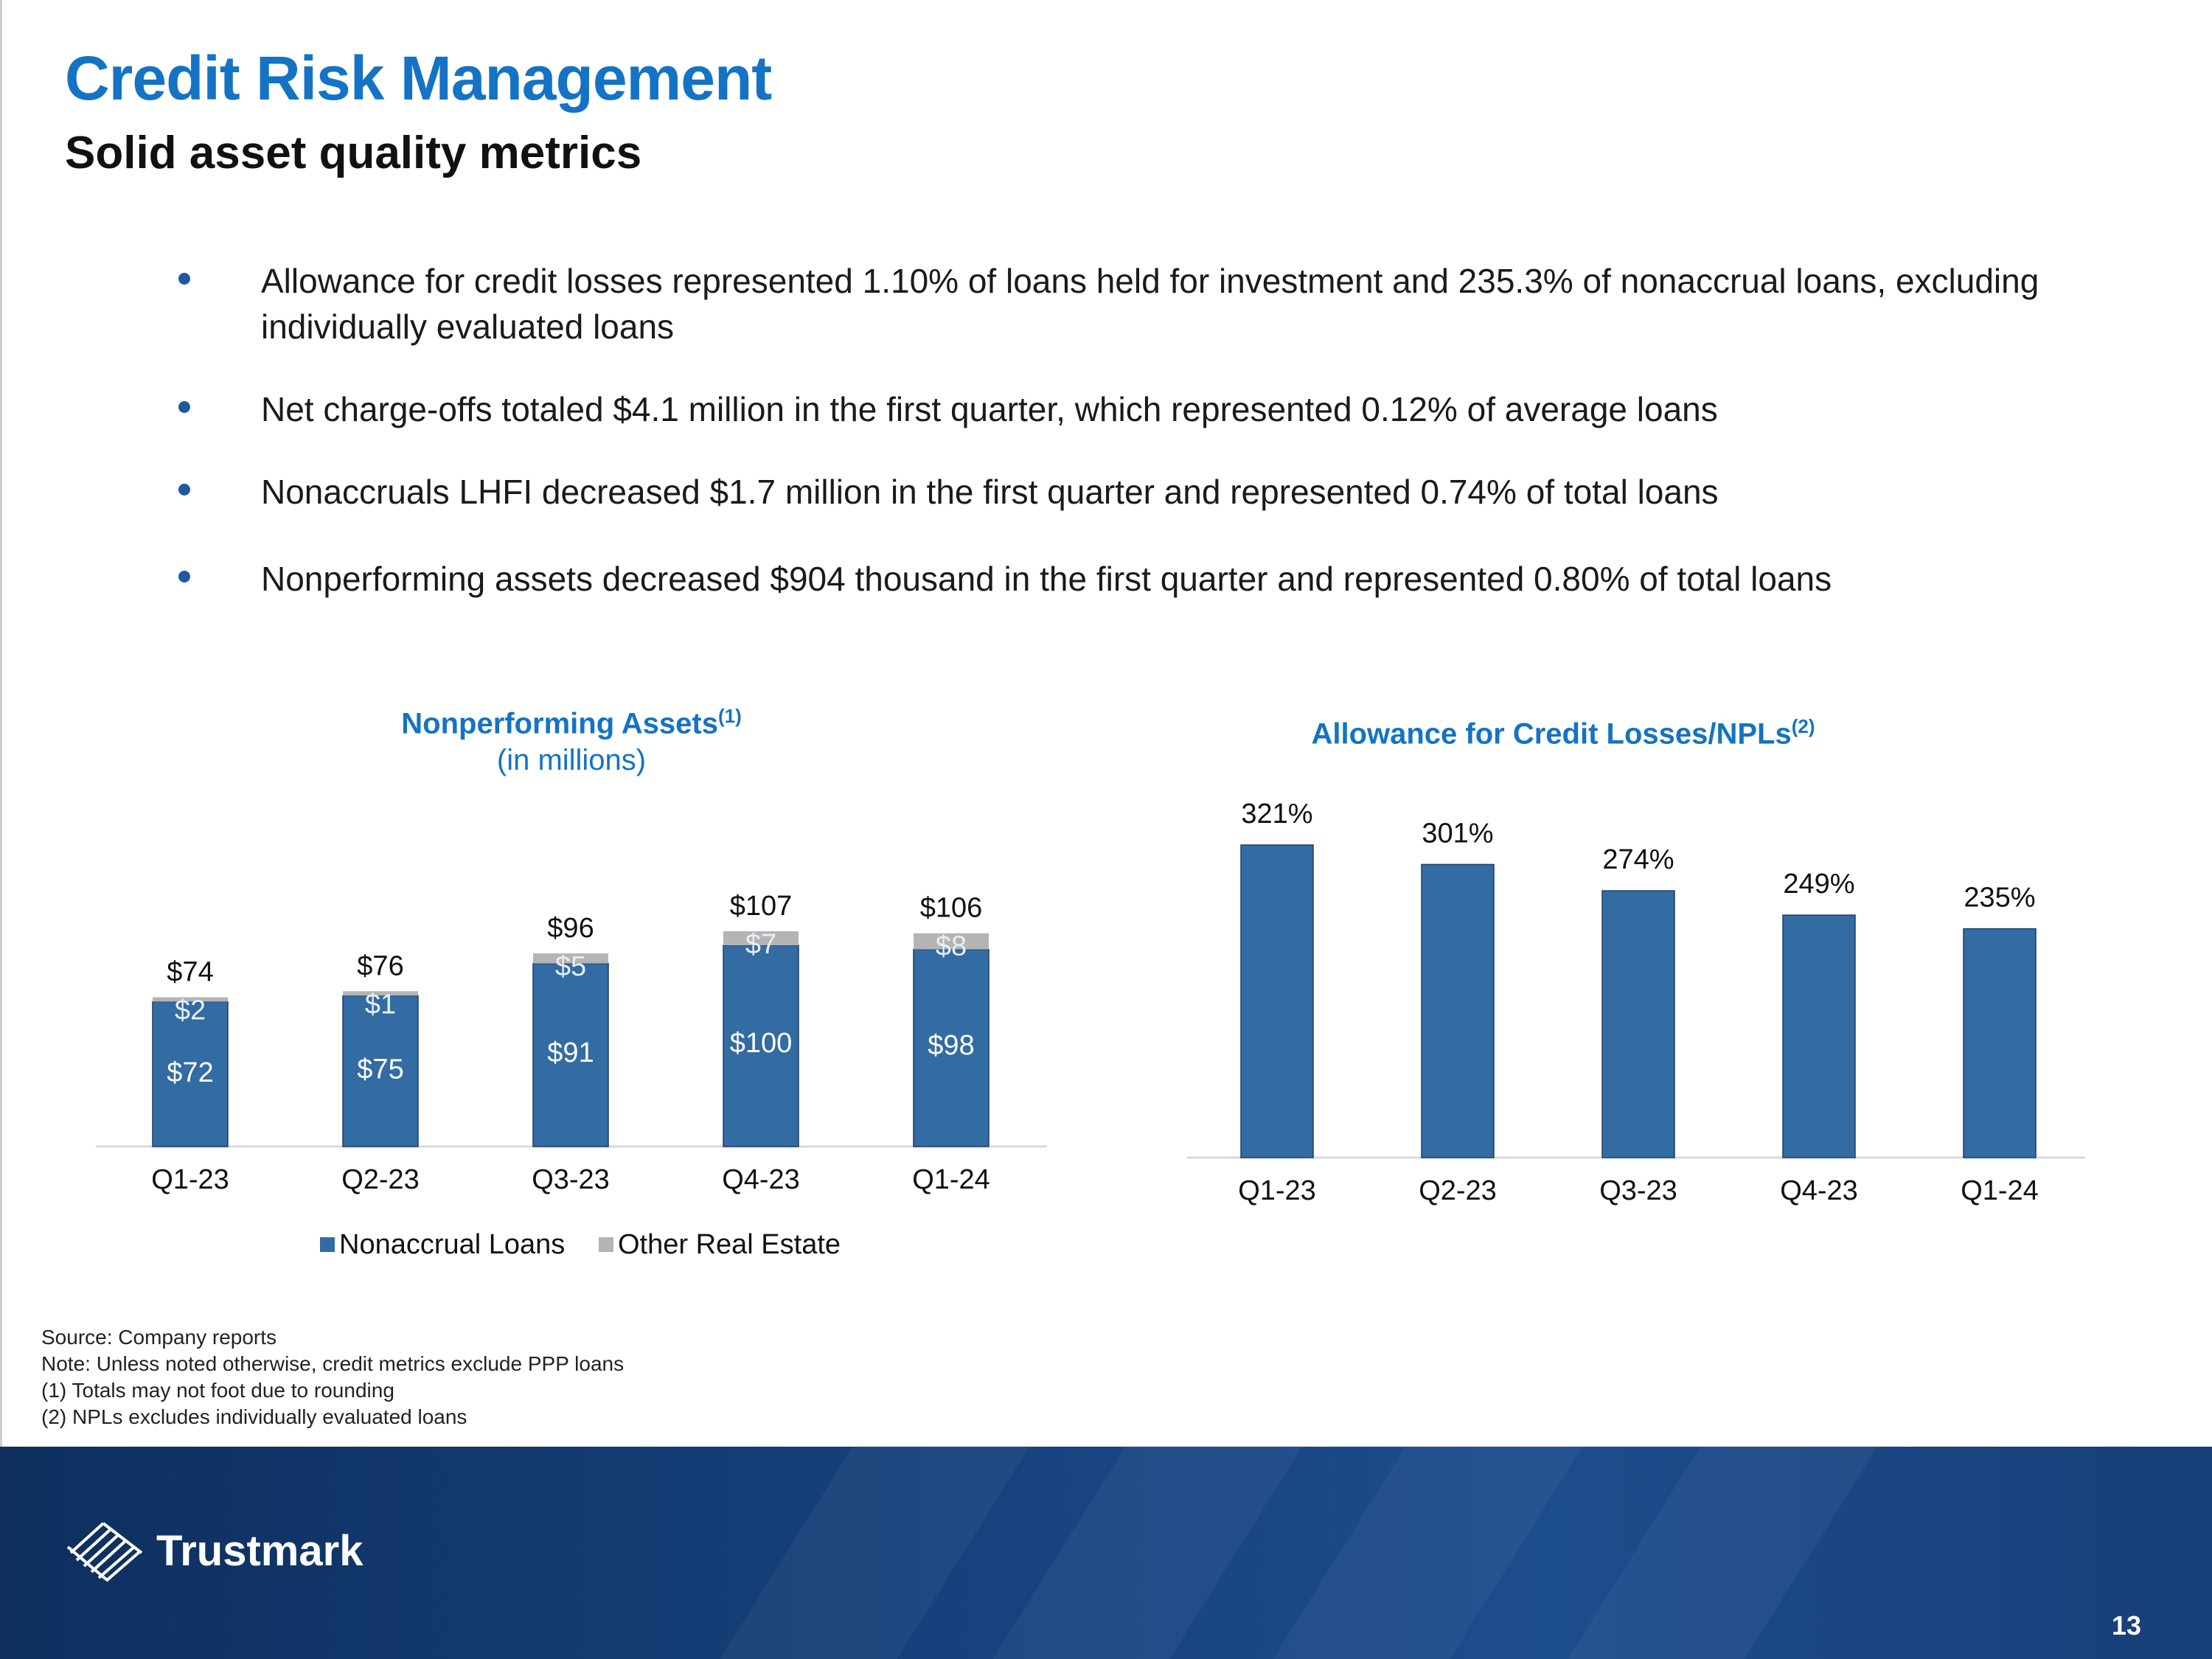  I want to click on acl-category-label: Q1-23, so click(1277, 1190).